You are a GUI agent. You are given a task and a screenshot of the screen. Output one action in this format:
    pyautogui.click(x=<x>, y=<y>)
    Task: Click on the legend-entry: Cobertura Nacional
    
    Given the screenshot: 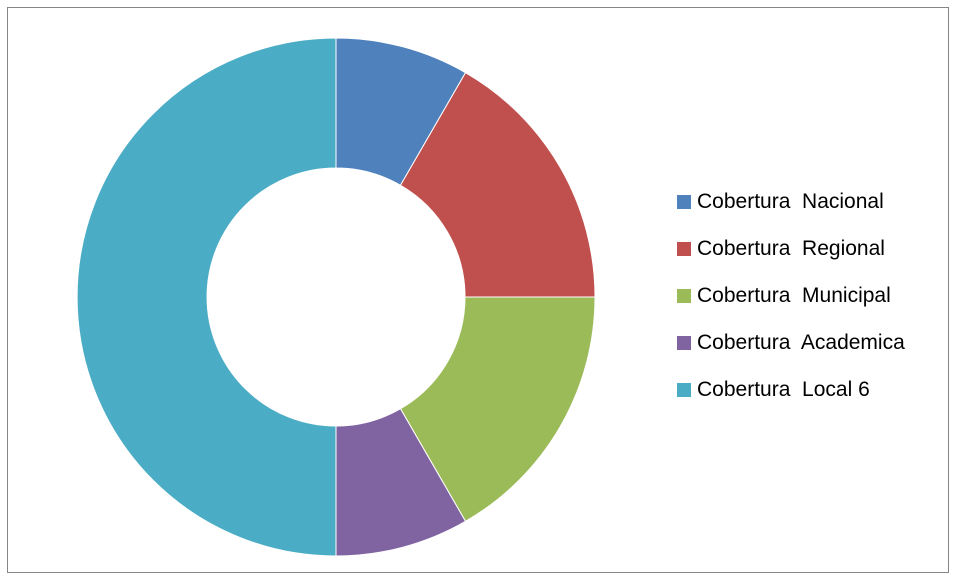 What is the action you would take?
    pyautogui.click(x=791, y=202)
    